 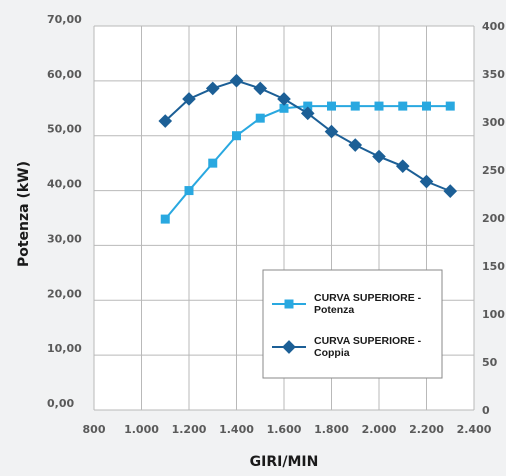 What do you see at coordinates (64, 19) in the screenshot?
I see `y-left-tick-label: 70,00` at bounding box center [64, 19].